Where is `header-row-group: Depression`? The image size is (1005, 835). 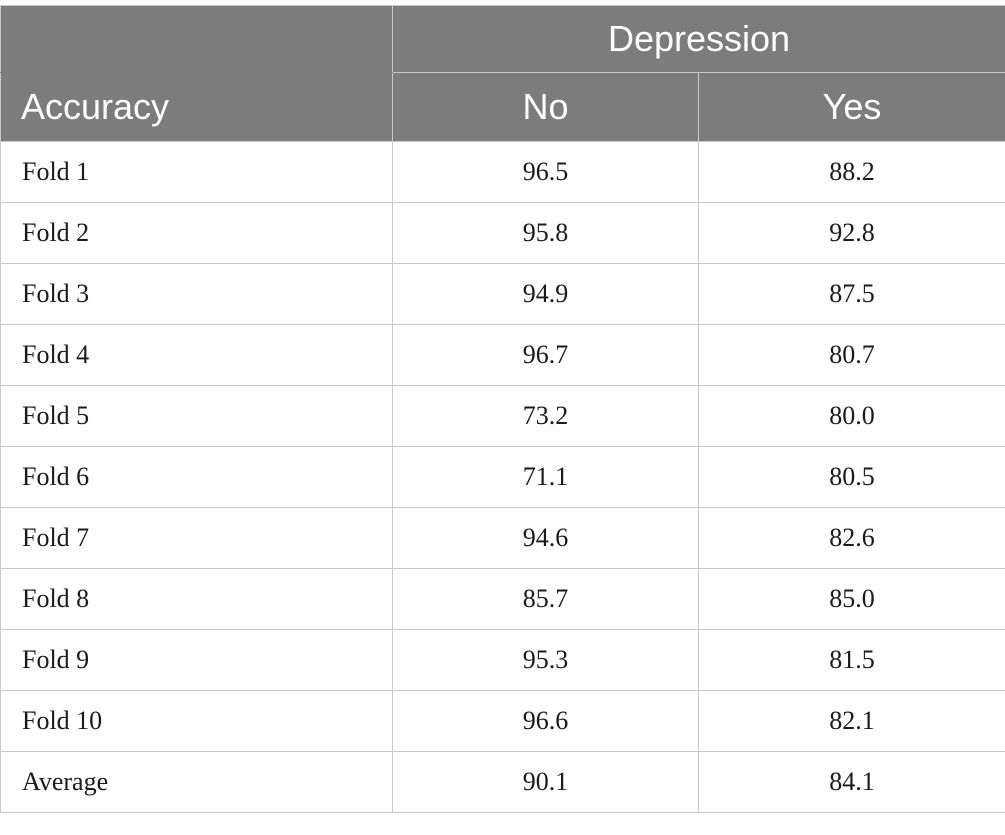 header-row-group: Depression is located at coordinates (502, 39).